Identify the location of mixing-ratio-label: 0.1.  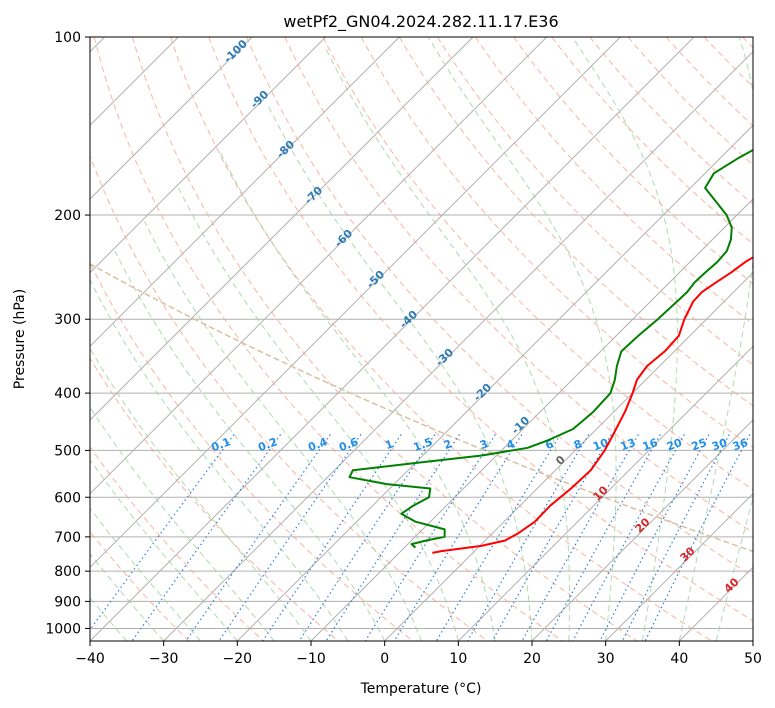
(221, 444).